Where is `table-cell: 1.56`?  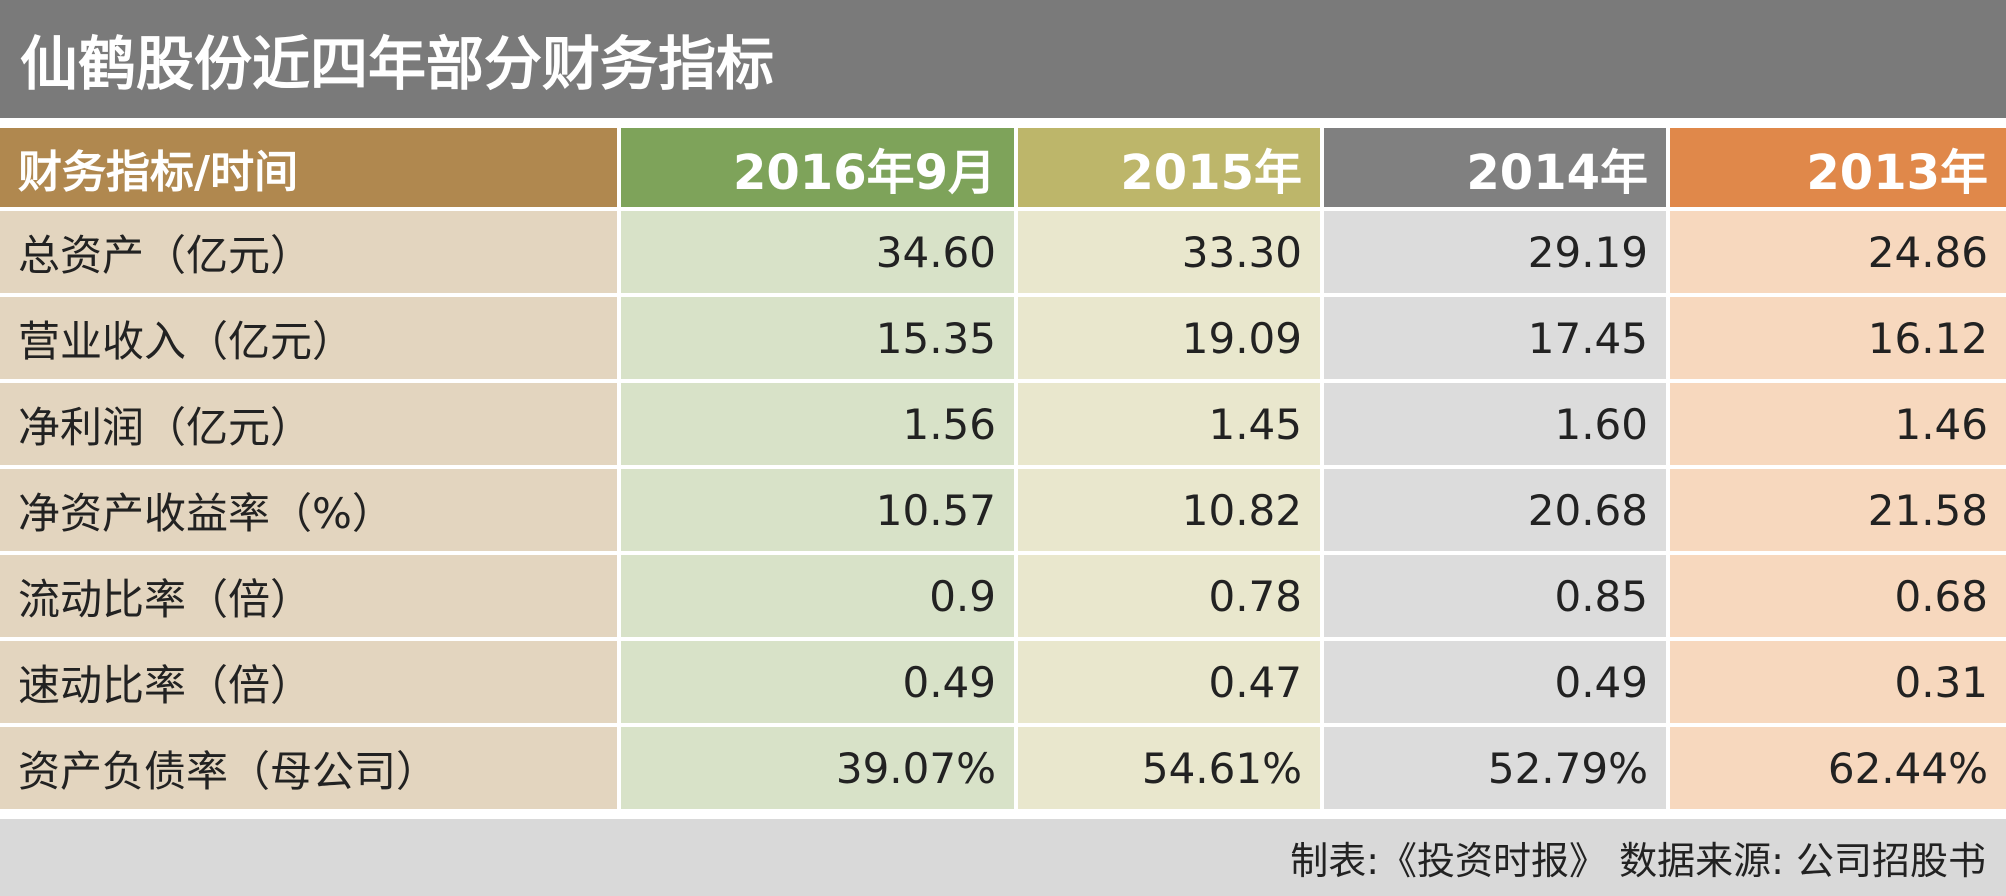 table-cell: 1.56 is located at coordinates (817, 424).